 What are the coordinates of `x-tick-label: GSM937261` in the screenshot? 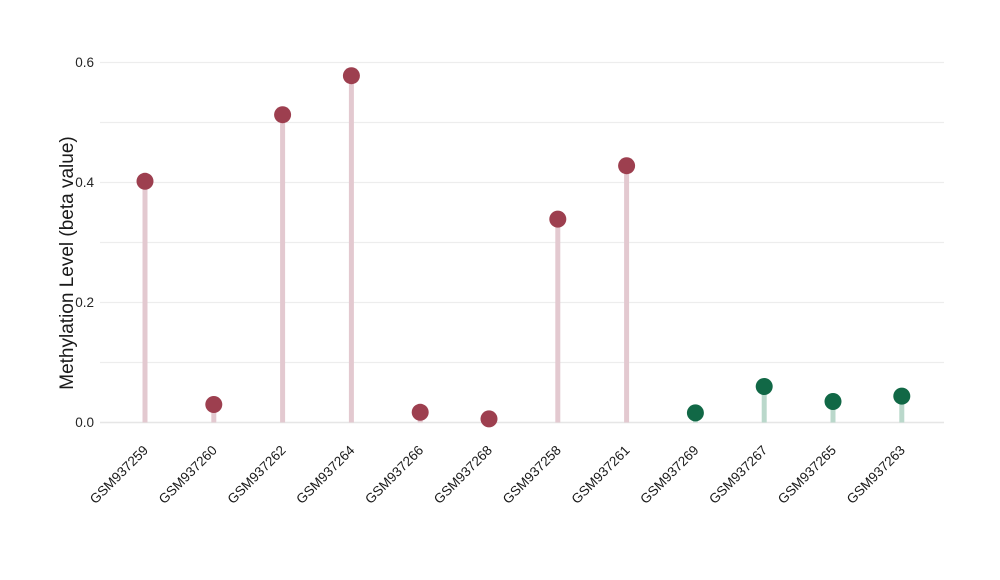 It's located at (601, 475).